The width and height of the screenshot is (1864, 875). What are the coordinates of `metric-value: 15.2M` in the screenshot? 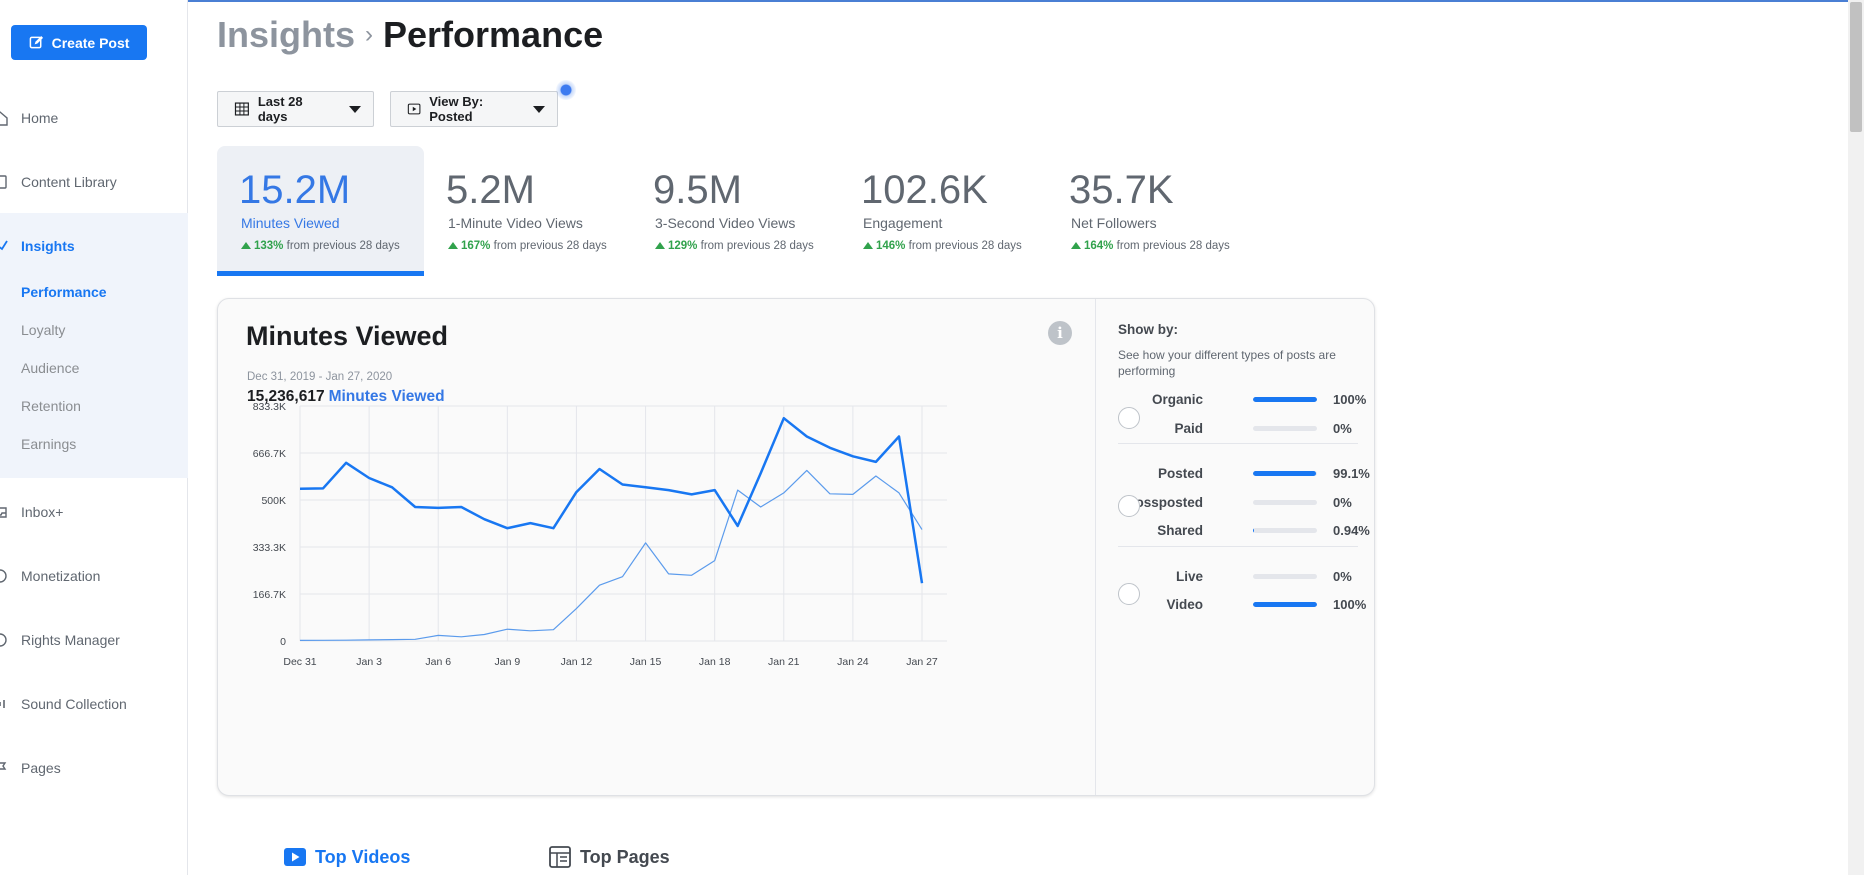 It's located at (295, 190).